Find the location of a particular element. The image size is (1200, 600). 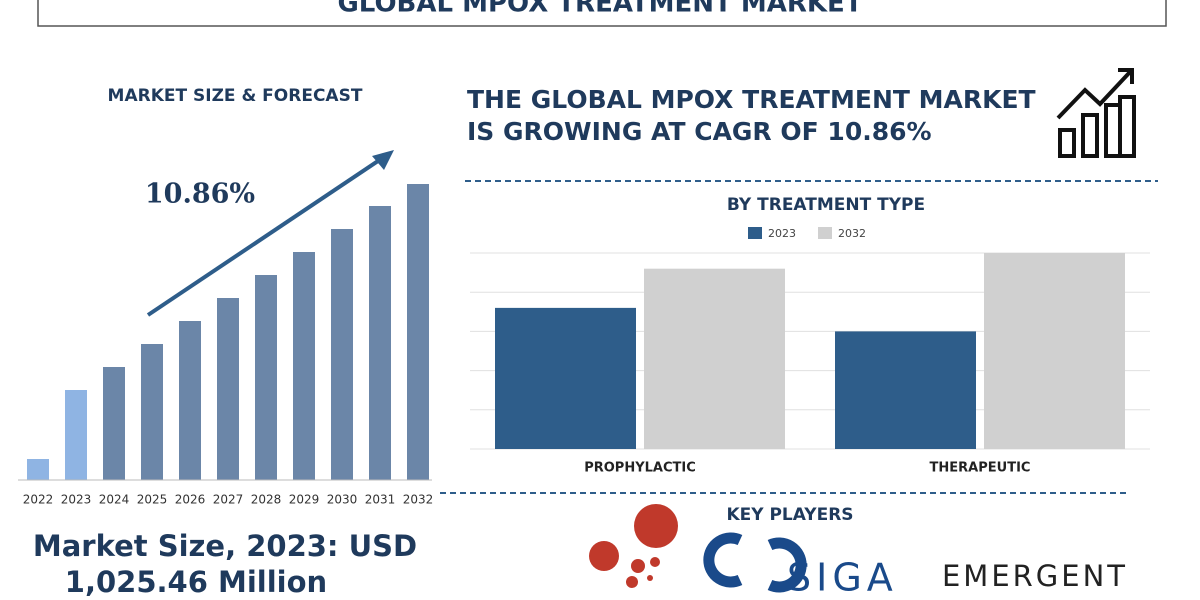

chart-title: MARKET SIZE & FORECAST is located at coordinates (235, 96).